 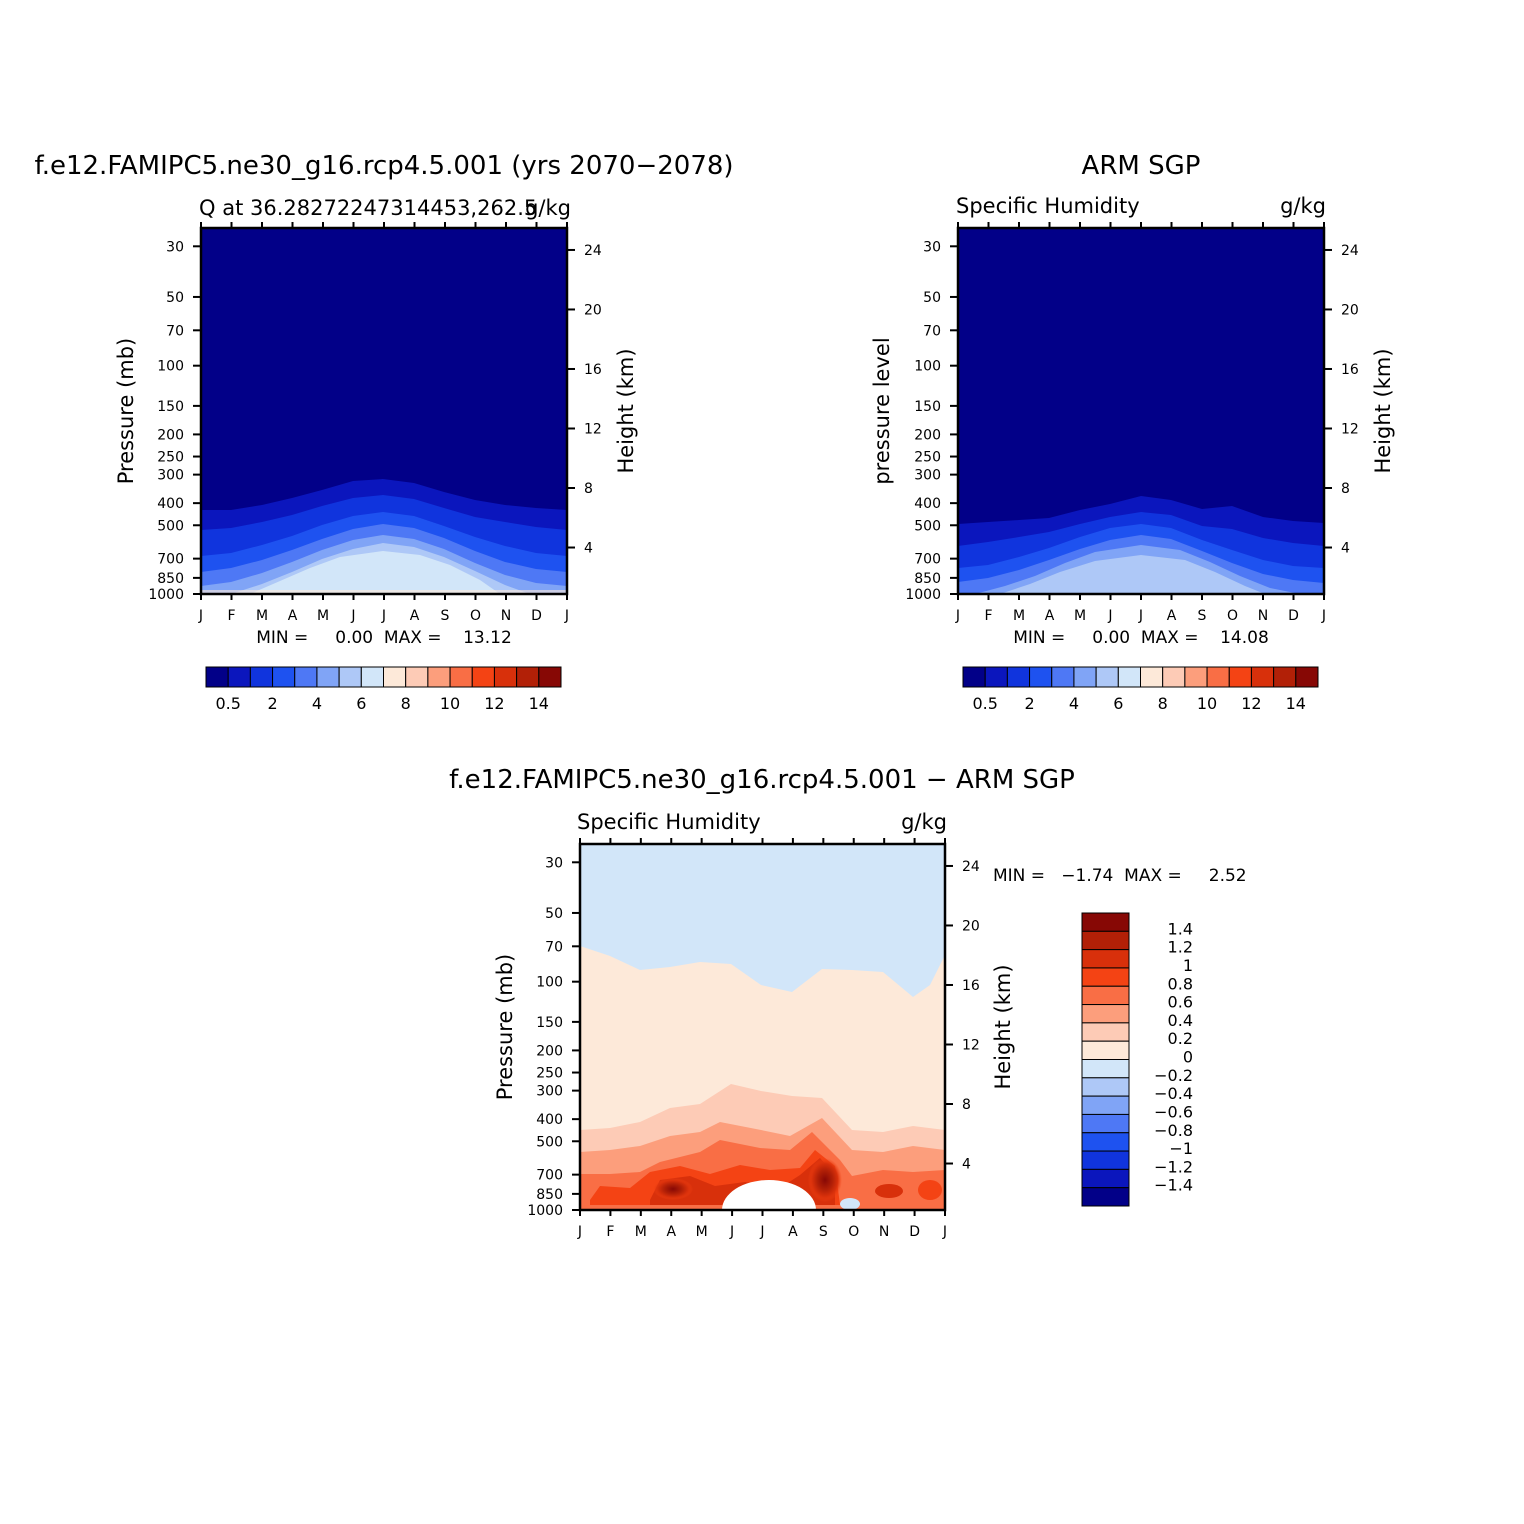 What do you see at coordinates (1180, 1020) in the screenshot?
I see `colorbar-label: 0.4` at bounding box center [1180, 1020].